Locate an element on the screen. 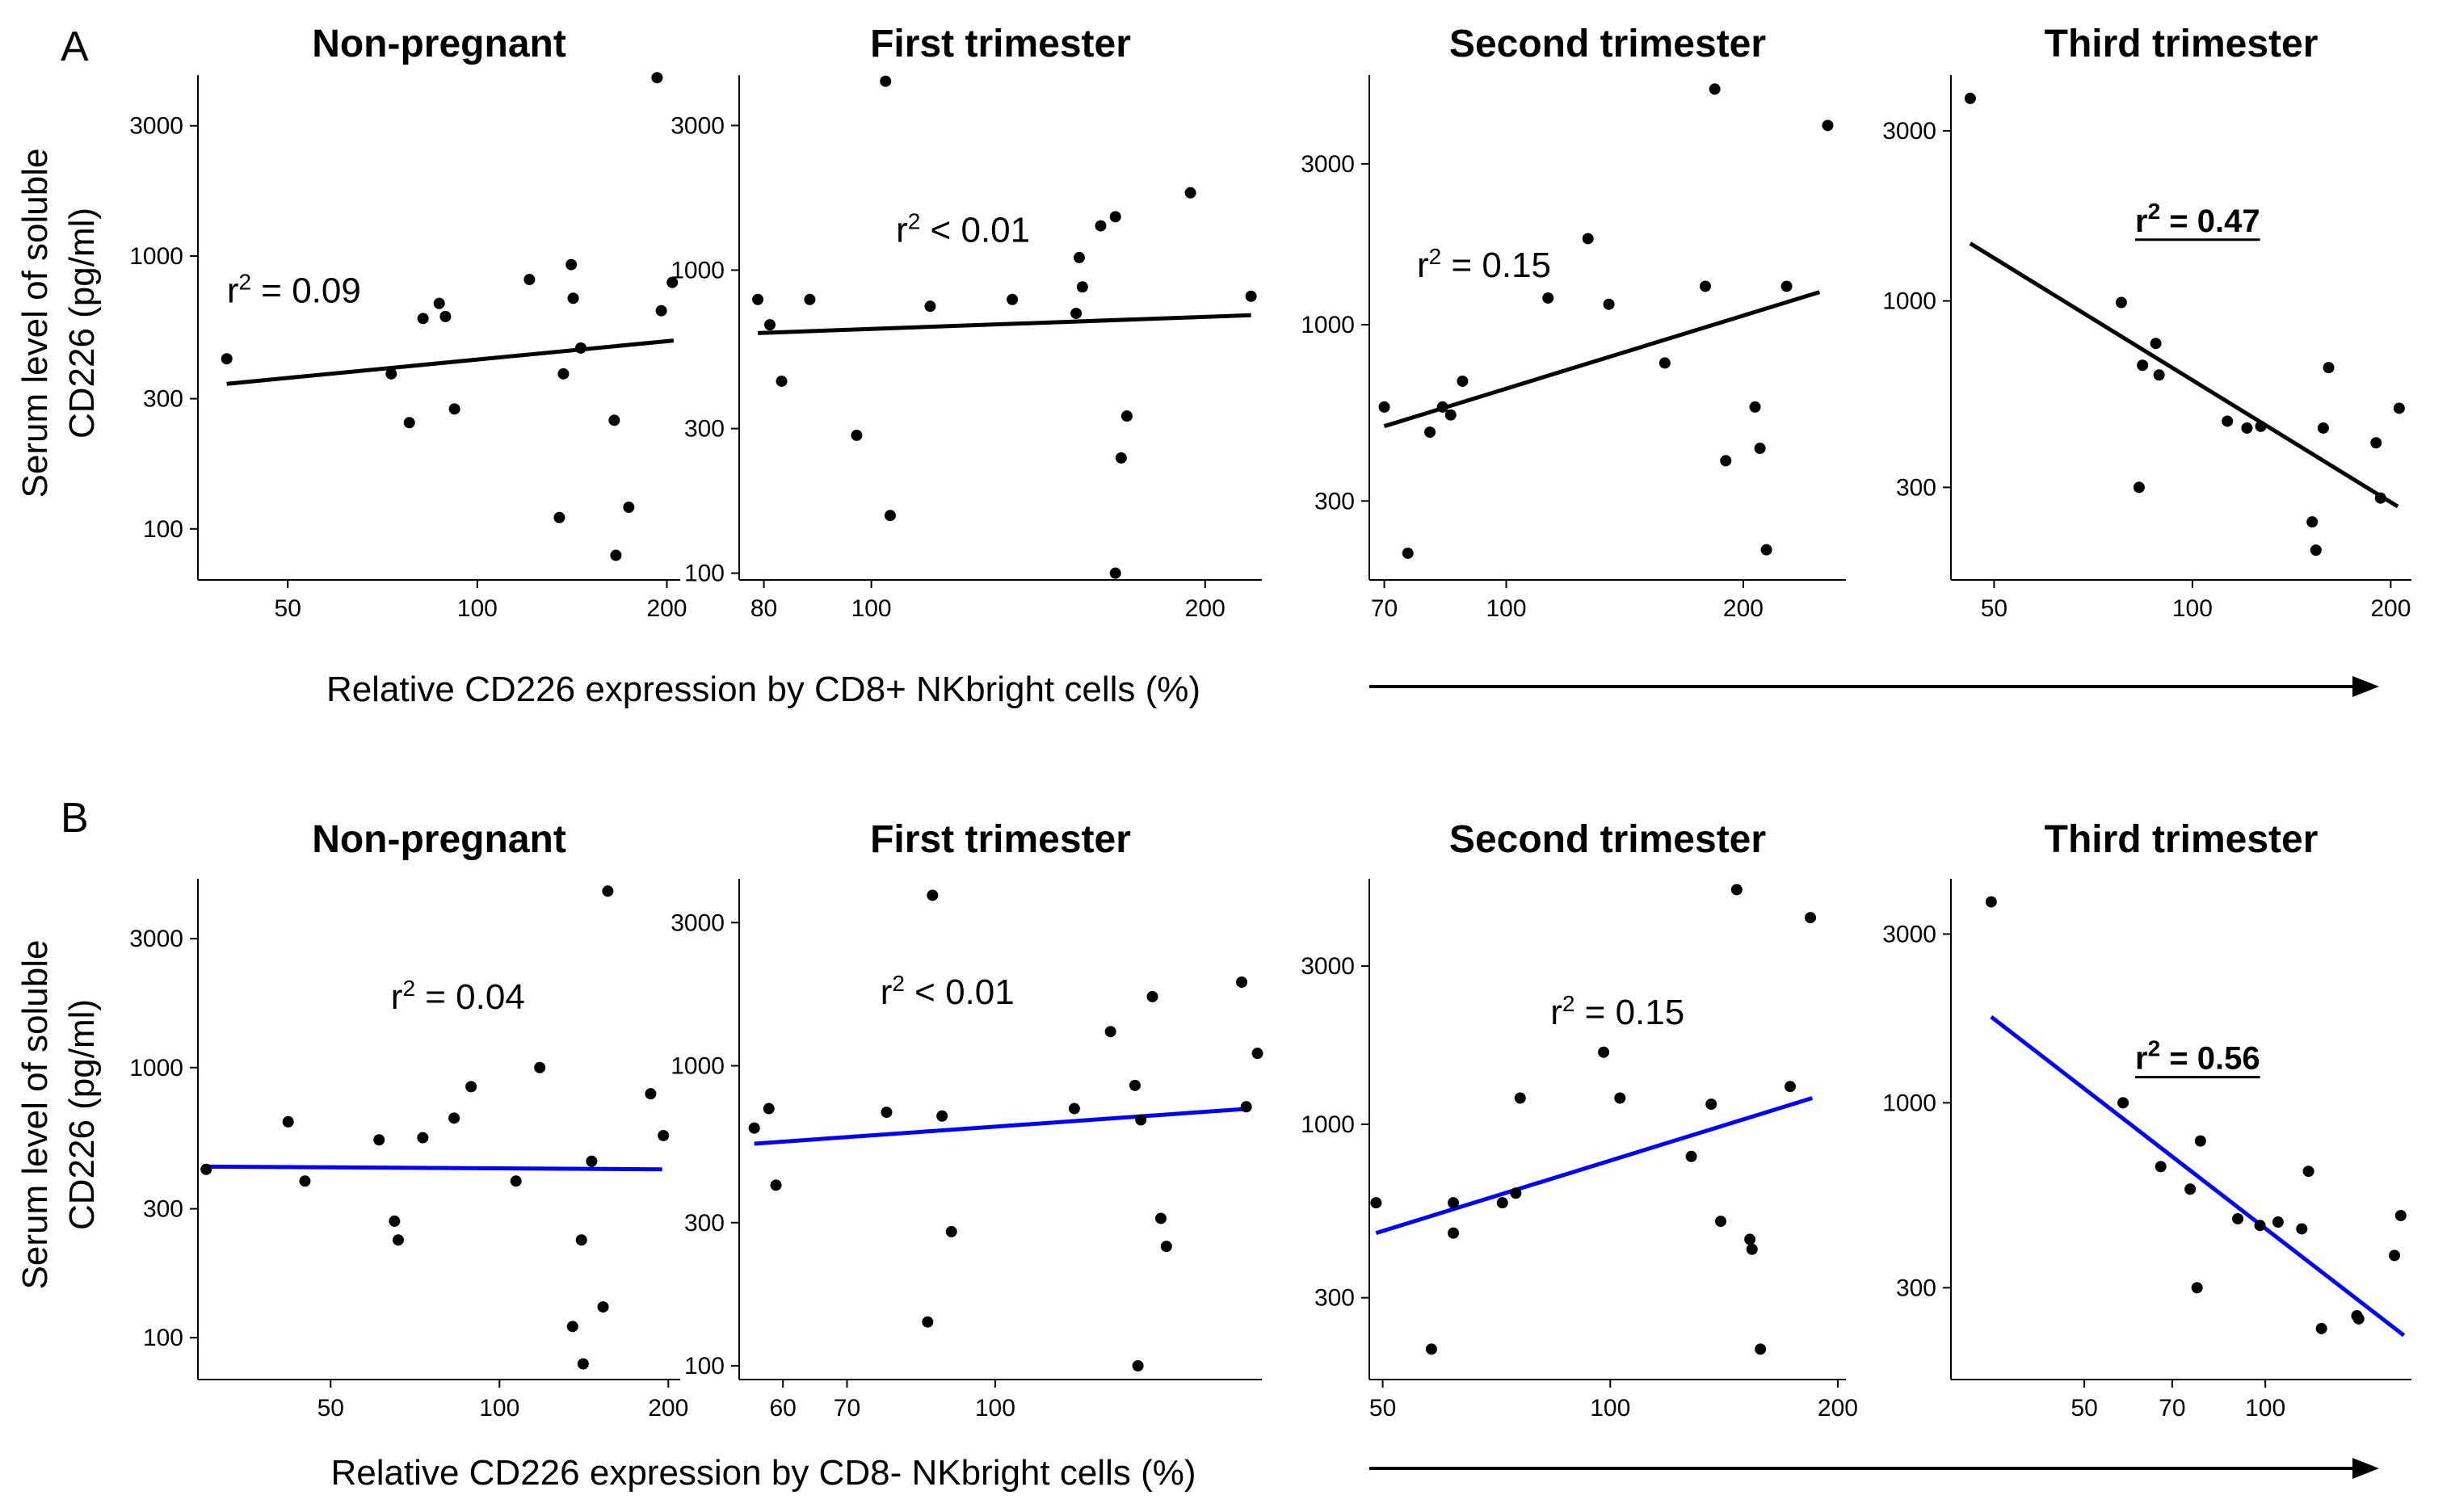  y-axis-label-b-line1: Serum level of soluble is located at coordinates (35, 1115).